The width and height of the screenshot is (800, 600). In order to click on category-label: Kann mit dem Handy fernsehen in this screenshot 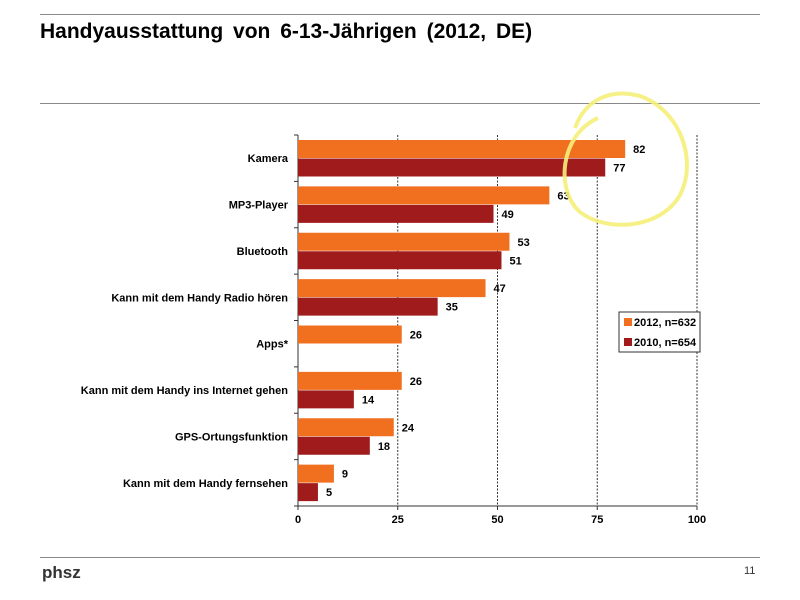, I will do `click(205, 484)`.